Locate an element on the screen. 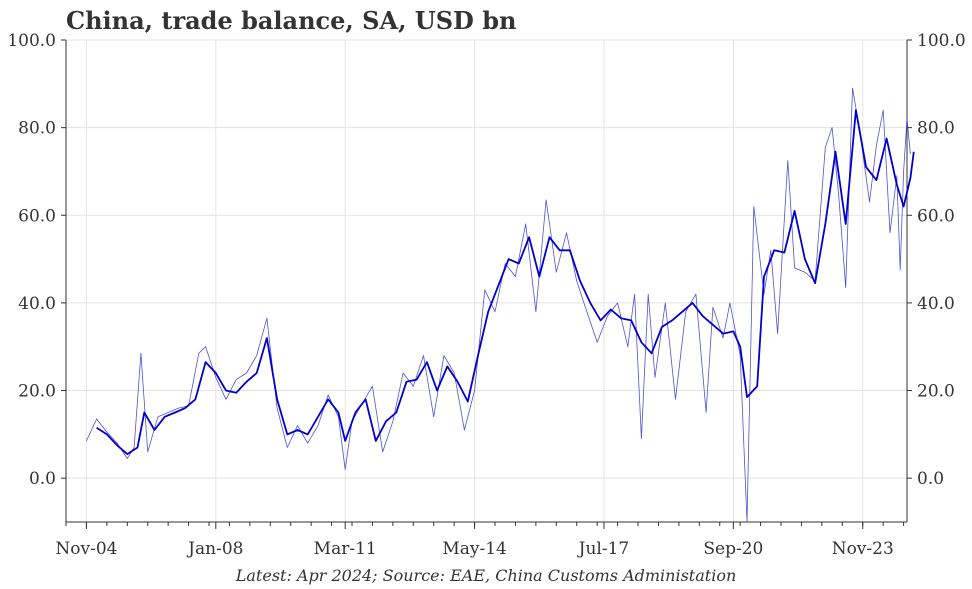  x-tick-label: Jul-17 is located at coordinates (603, 549).